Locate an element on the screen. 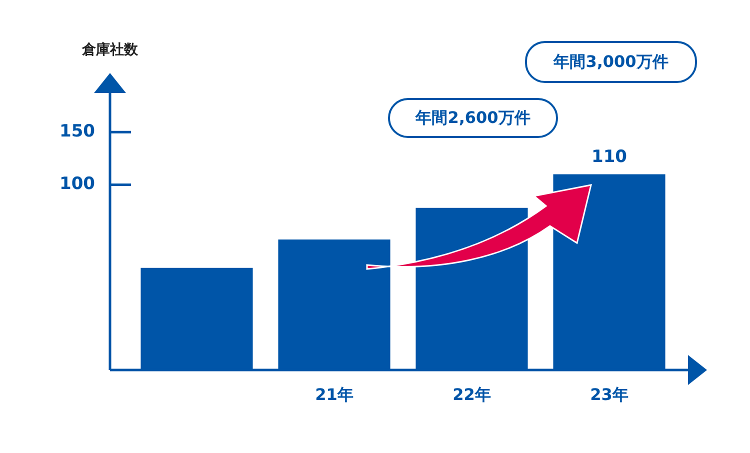  x-tick-label: 23年 is located at coordinates (609, 394).